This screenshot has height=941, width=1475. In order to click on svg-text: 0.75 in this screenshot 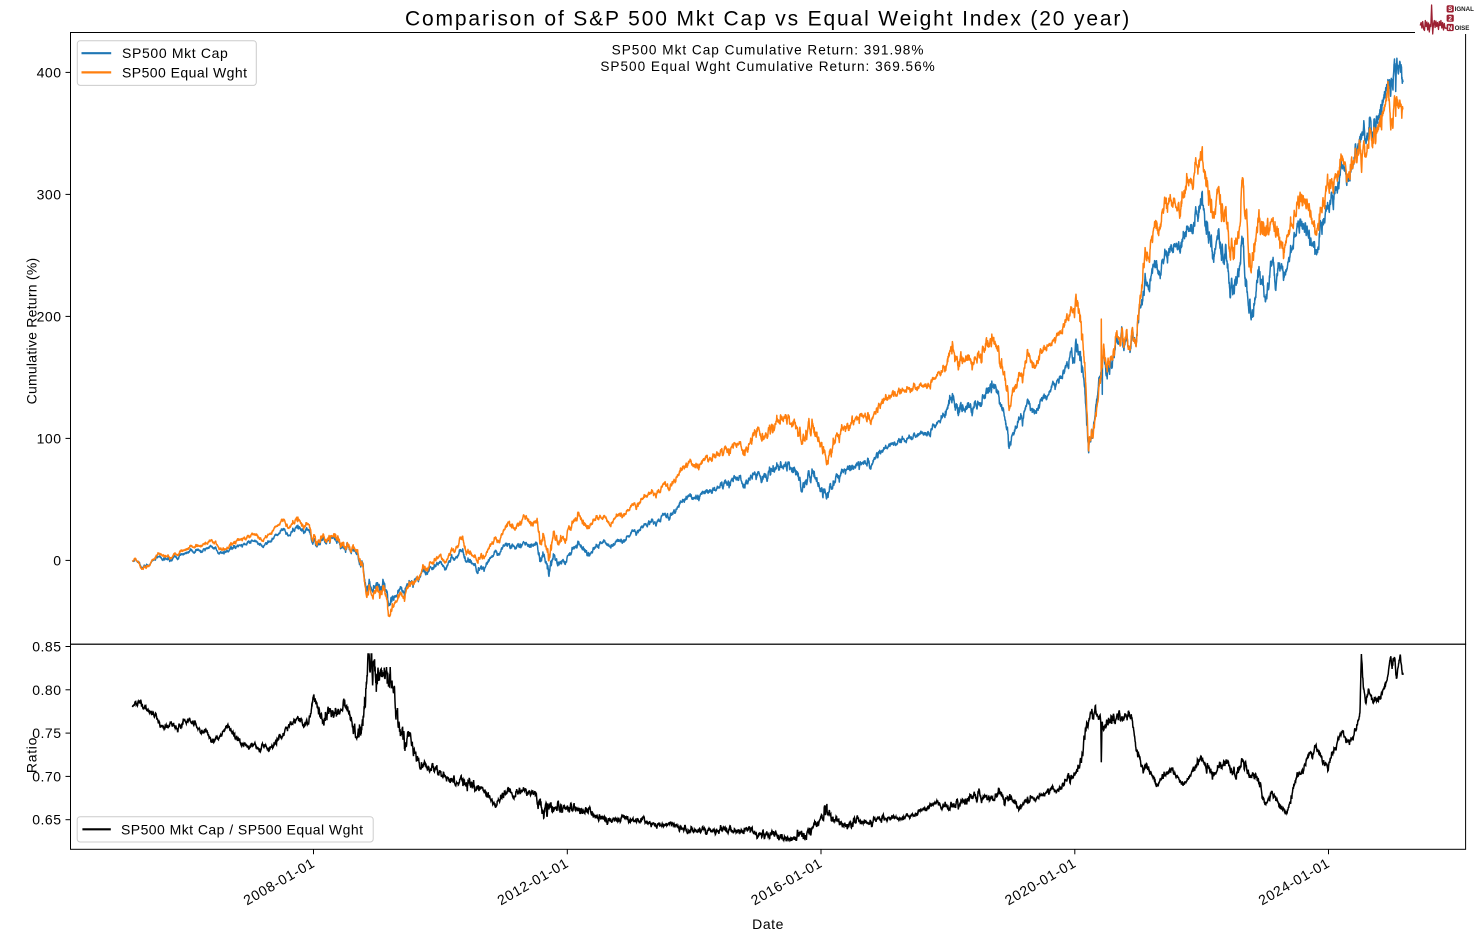, I will do `click(46, 733)`.